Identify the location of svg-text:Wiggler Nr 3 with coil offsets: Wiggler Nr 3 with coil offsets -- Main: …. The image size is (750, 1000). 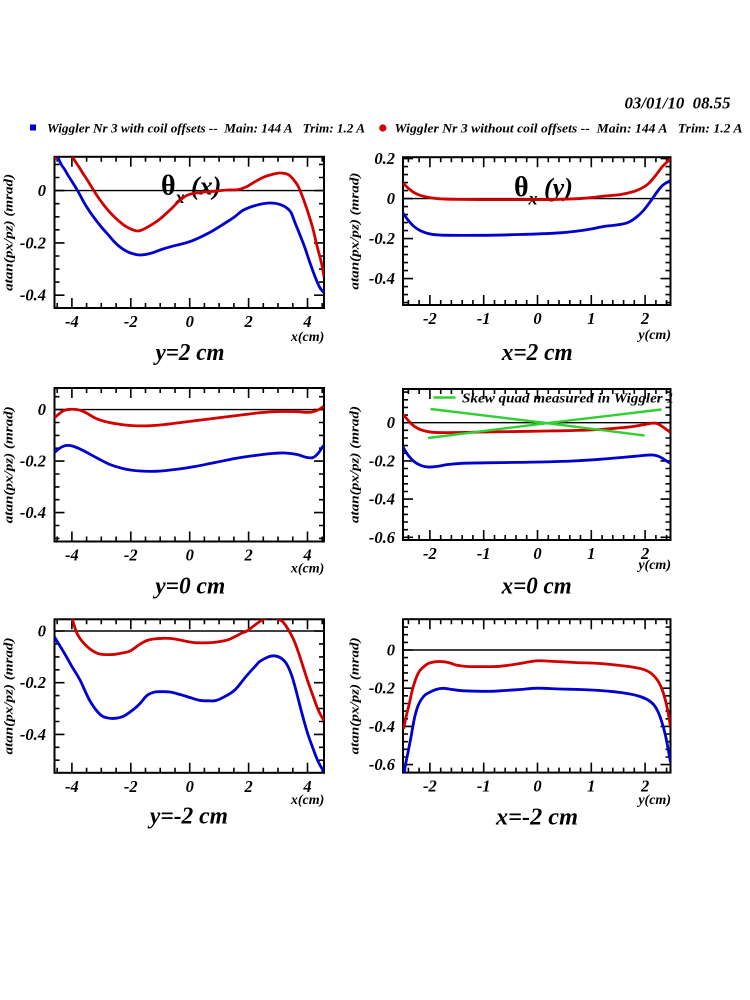
(206, 128).